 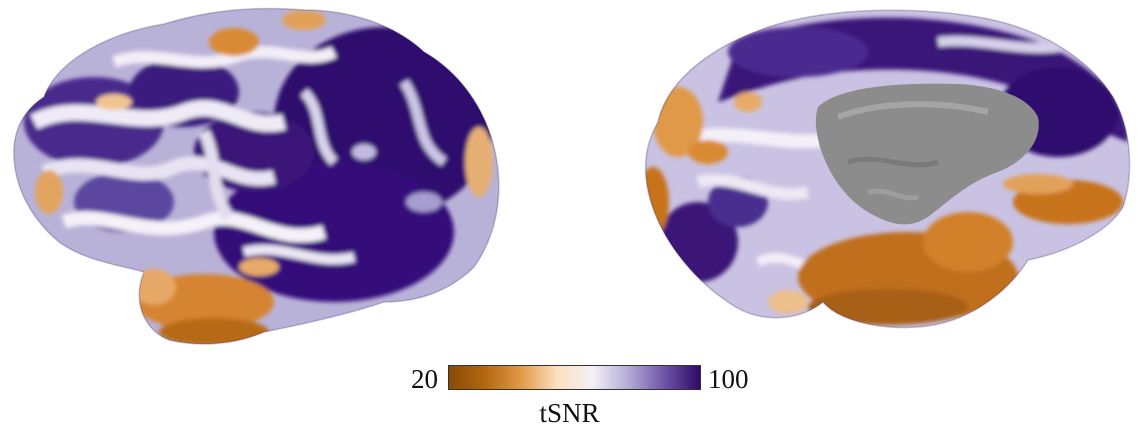 I want to click on colorbar-max-label: 100, so click(x=728, y=379).